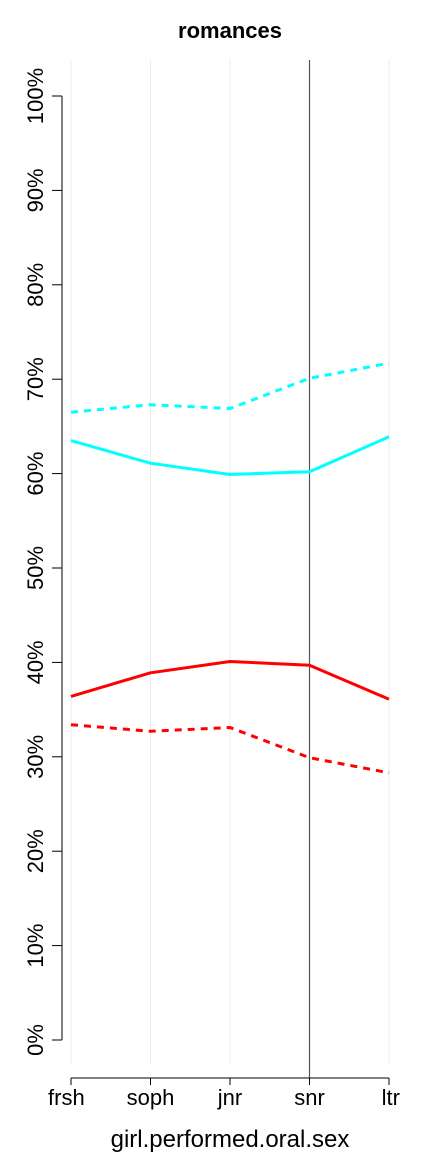 This screenshot has height=1152, width=432. What do you see at coordinates (35, 946) in the screenshot?
I see `y-tick-label-10: 10%` at bounding box center [35, 946].